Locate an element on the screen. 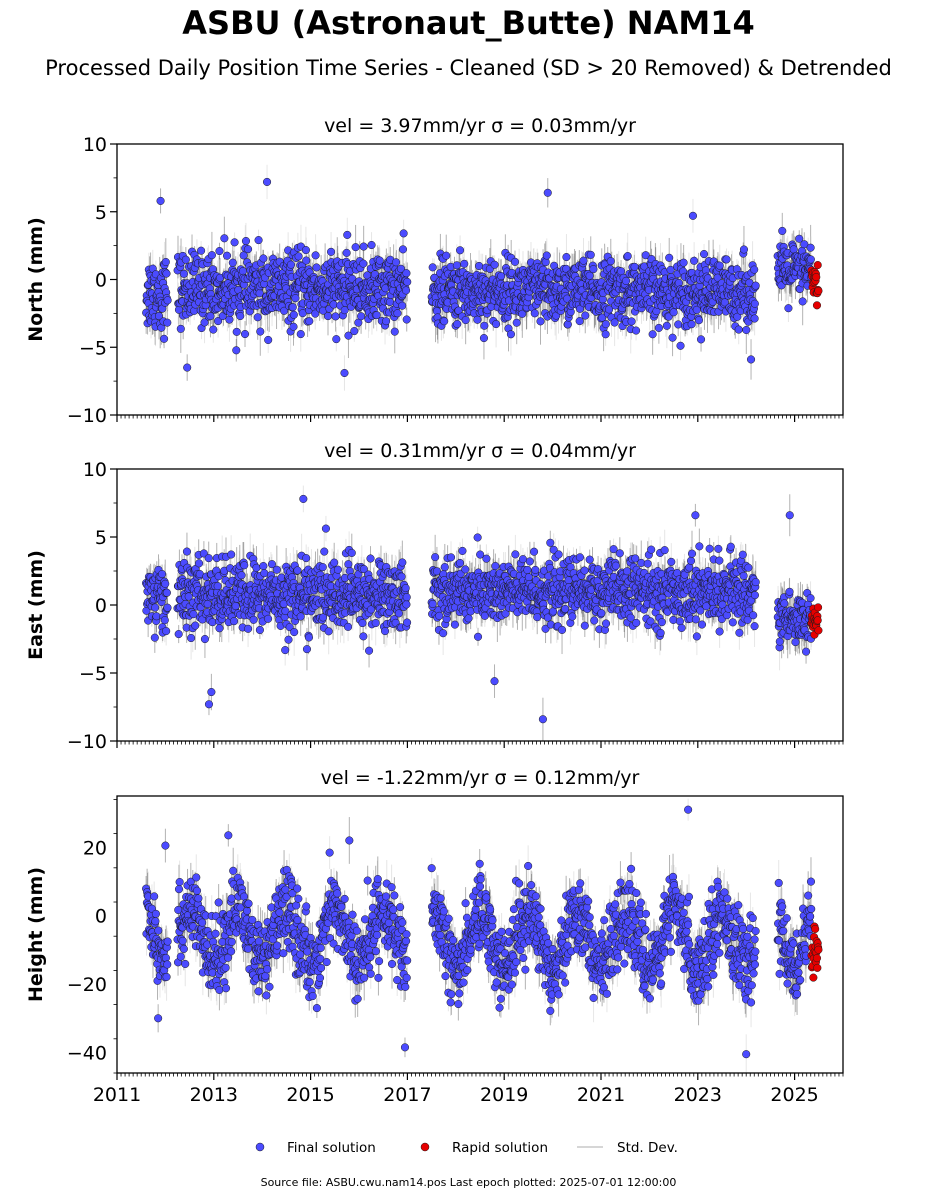 The image size is (937, 1200). y-tick-label: 5 is located at coordinates (101, 213).